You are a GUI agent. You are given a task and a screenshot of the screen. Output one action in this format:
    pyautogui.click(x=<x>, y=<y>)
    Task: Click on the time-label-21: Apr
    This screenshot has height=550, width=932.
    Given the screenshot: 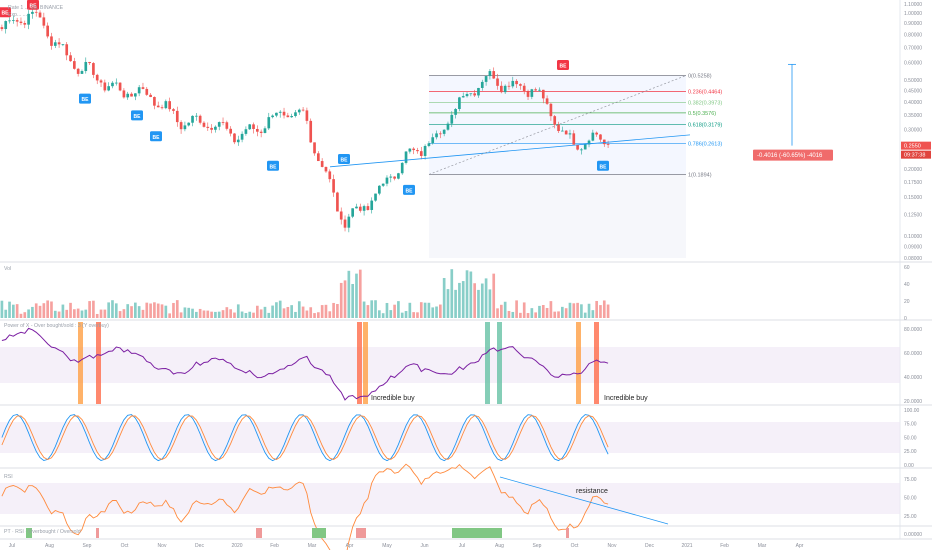 What is the action you would take?
    pyautogui.click(x=800, y=546)
    